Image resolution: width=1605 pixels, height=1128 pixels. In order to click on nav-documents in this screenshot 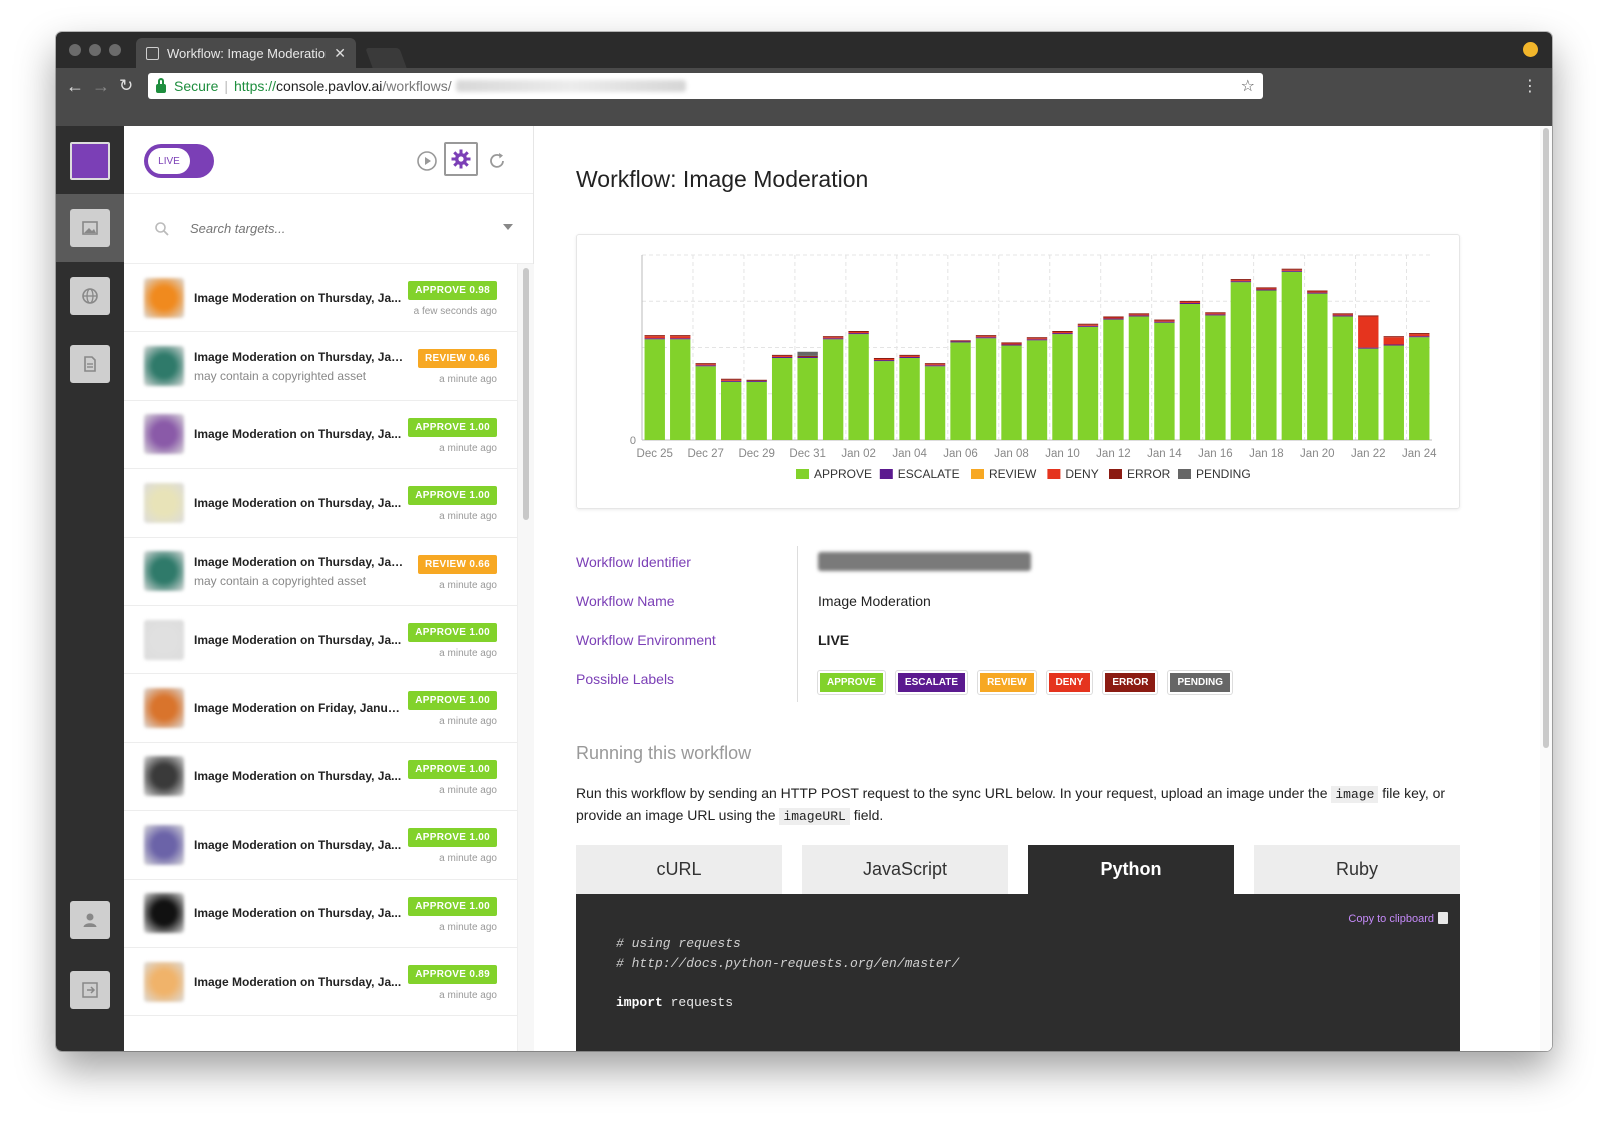, I will do `click(90, 364)`.